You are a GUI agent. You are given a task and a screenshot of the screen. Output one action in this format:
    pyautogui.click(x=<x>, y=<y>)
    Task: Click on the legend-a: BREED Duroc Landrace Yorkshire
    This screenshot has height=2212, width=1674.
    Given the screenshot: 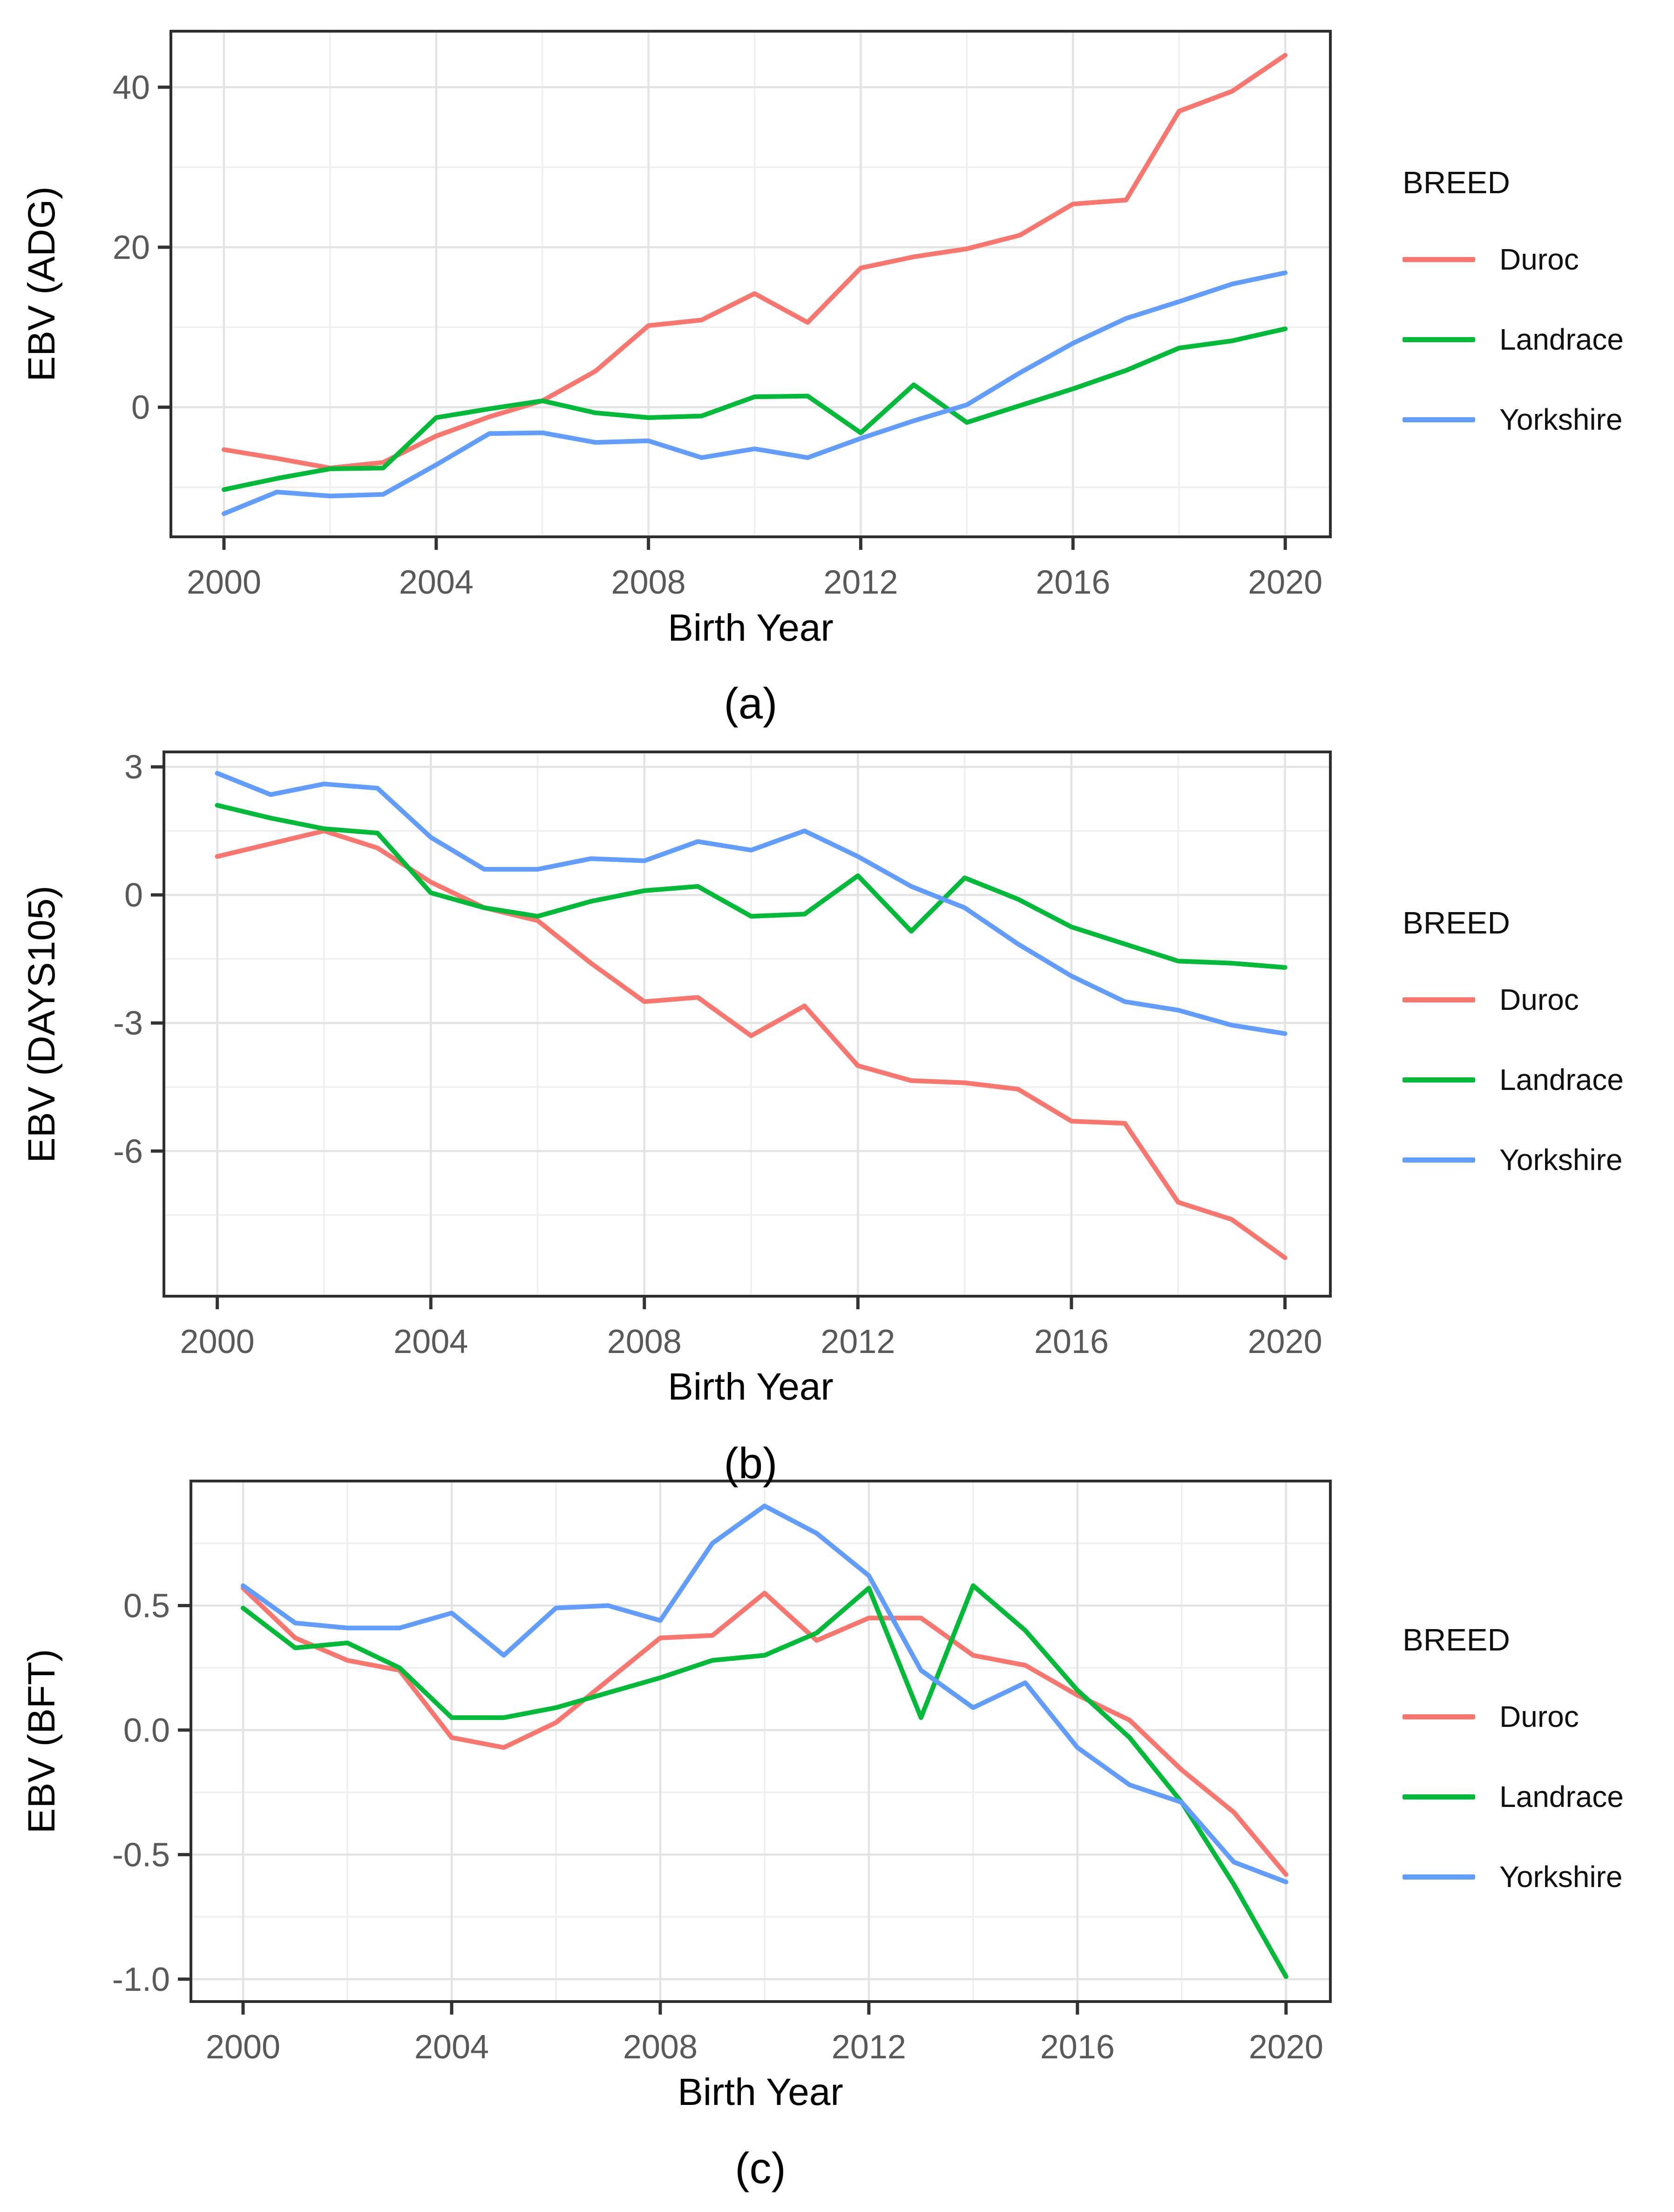 What is the action you would take?
    pyautogui.click(x=1539, y=313)
    